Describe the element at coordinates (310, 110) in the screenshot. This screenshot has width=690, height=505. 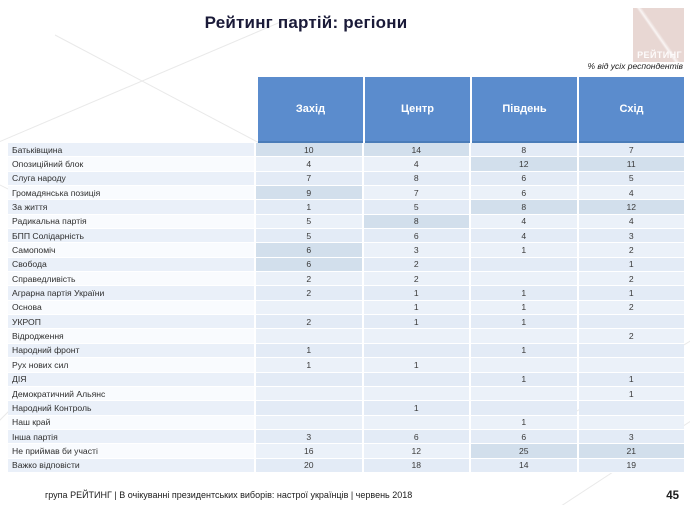
I see `column-header-west: Захід` at that location.